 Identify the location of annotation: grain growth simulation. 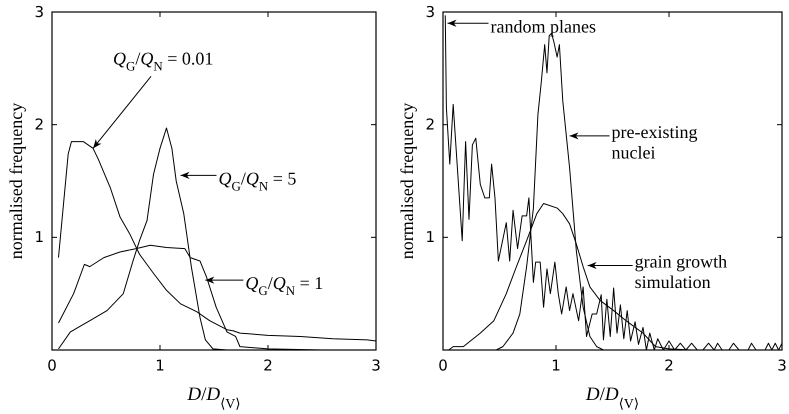
(681, 272).